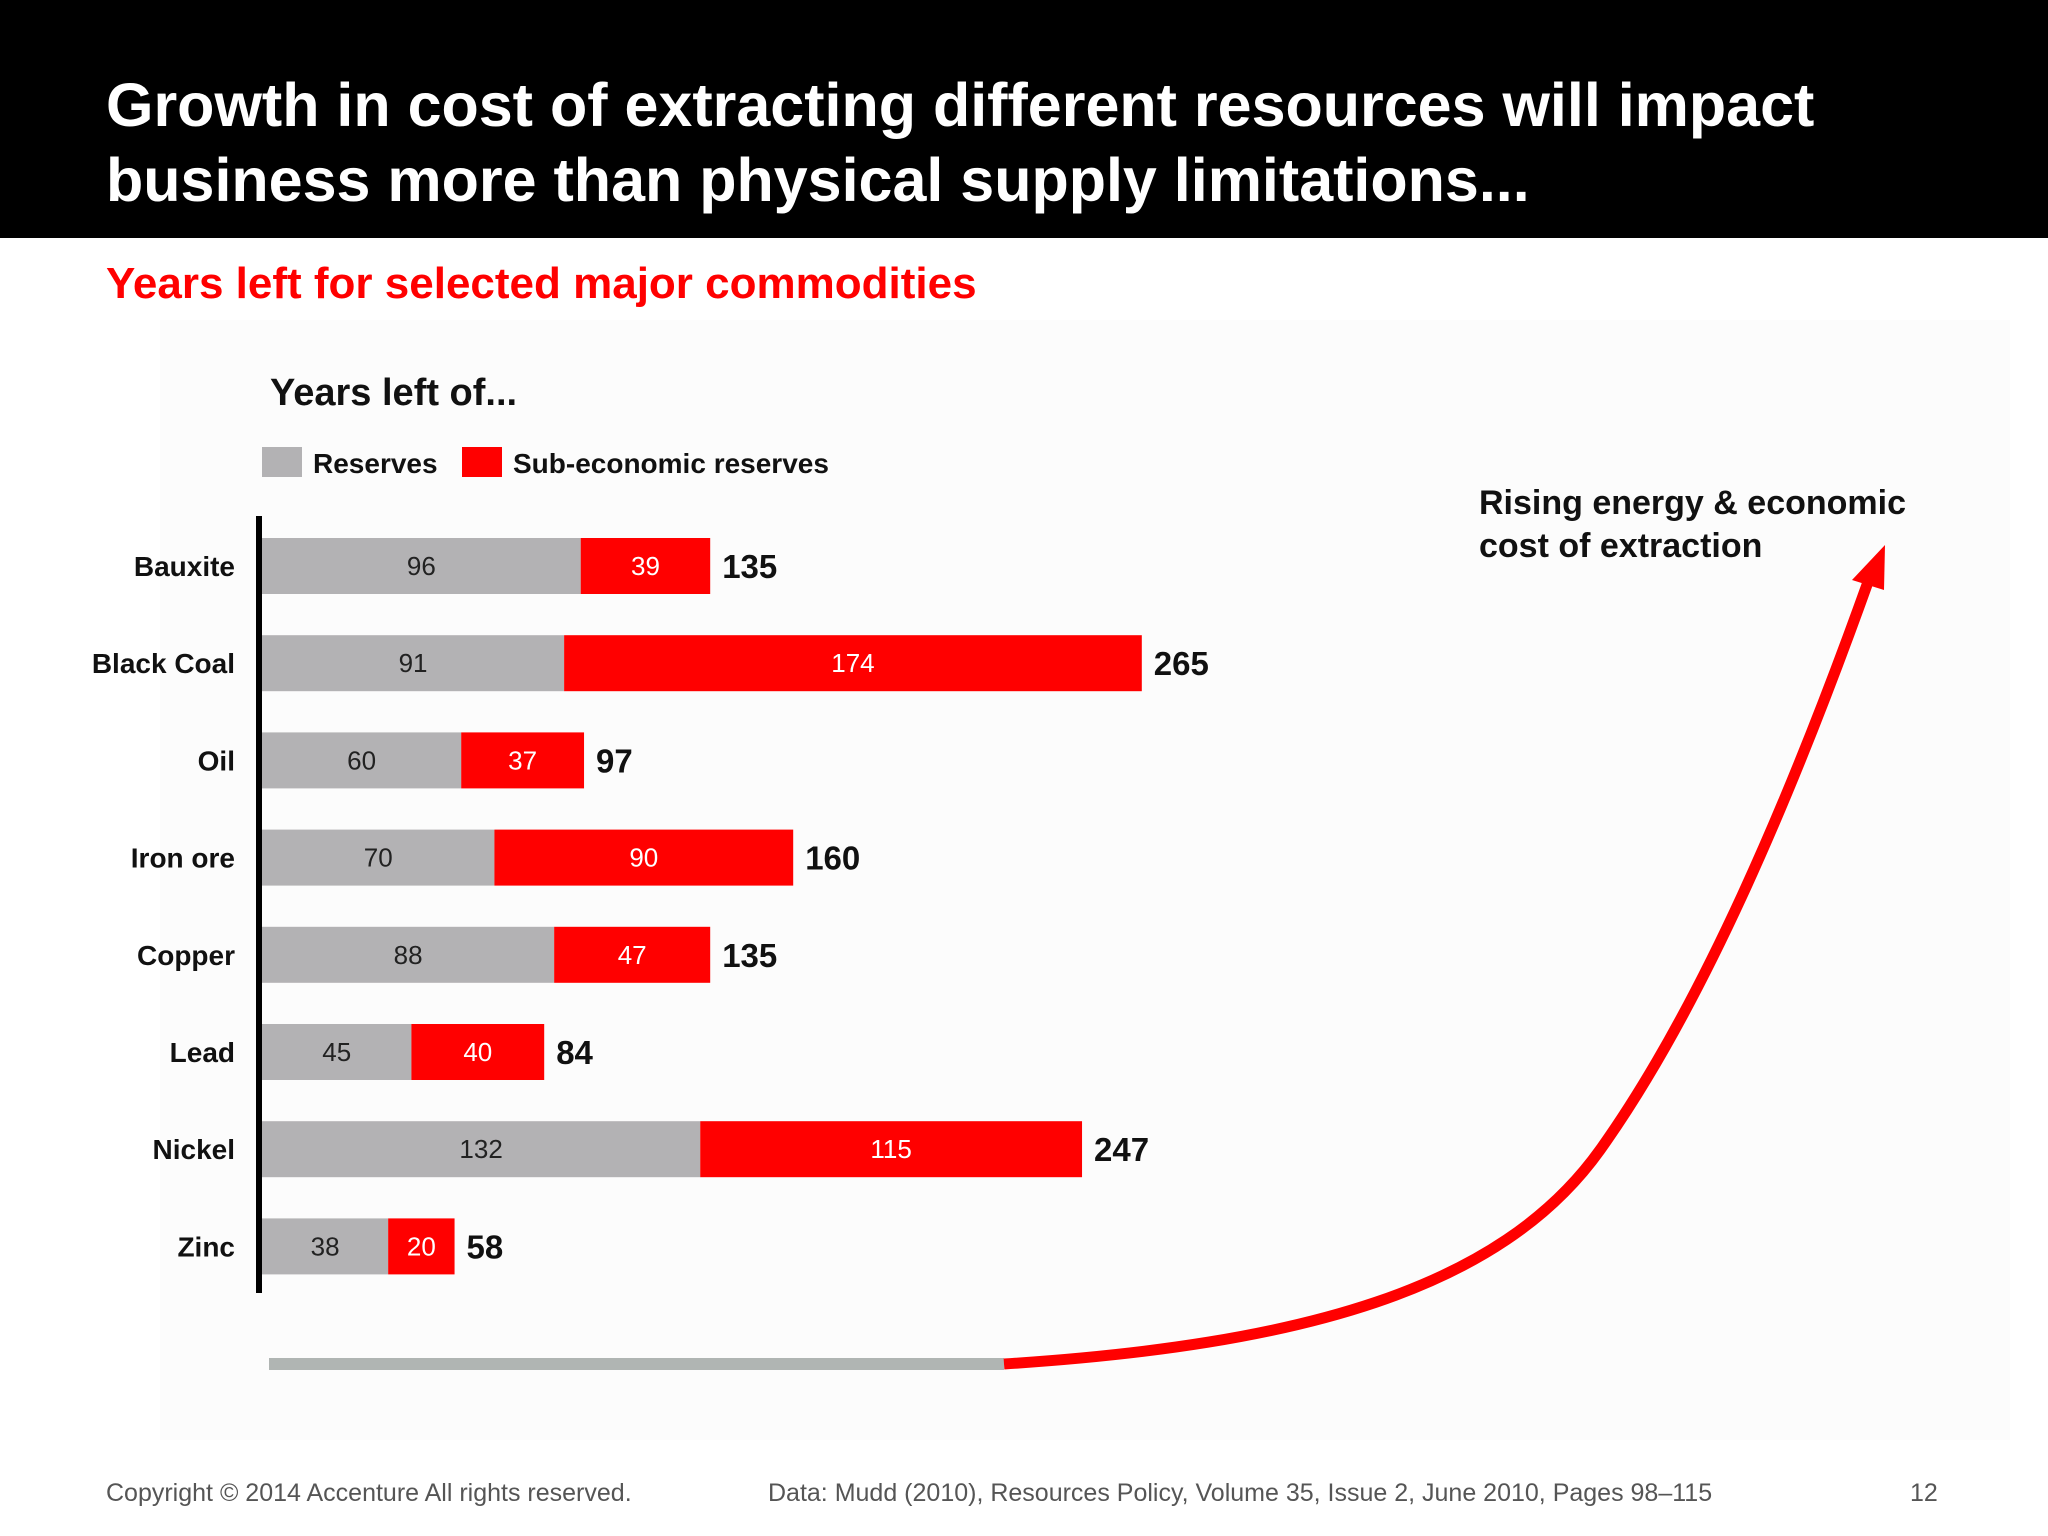 The width and height of the screenshot is (2048, 1536). I want to click on category-label-nickel: Nickel, so click(194, 1149).